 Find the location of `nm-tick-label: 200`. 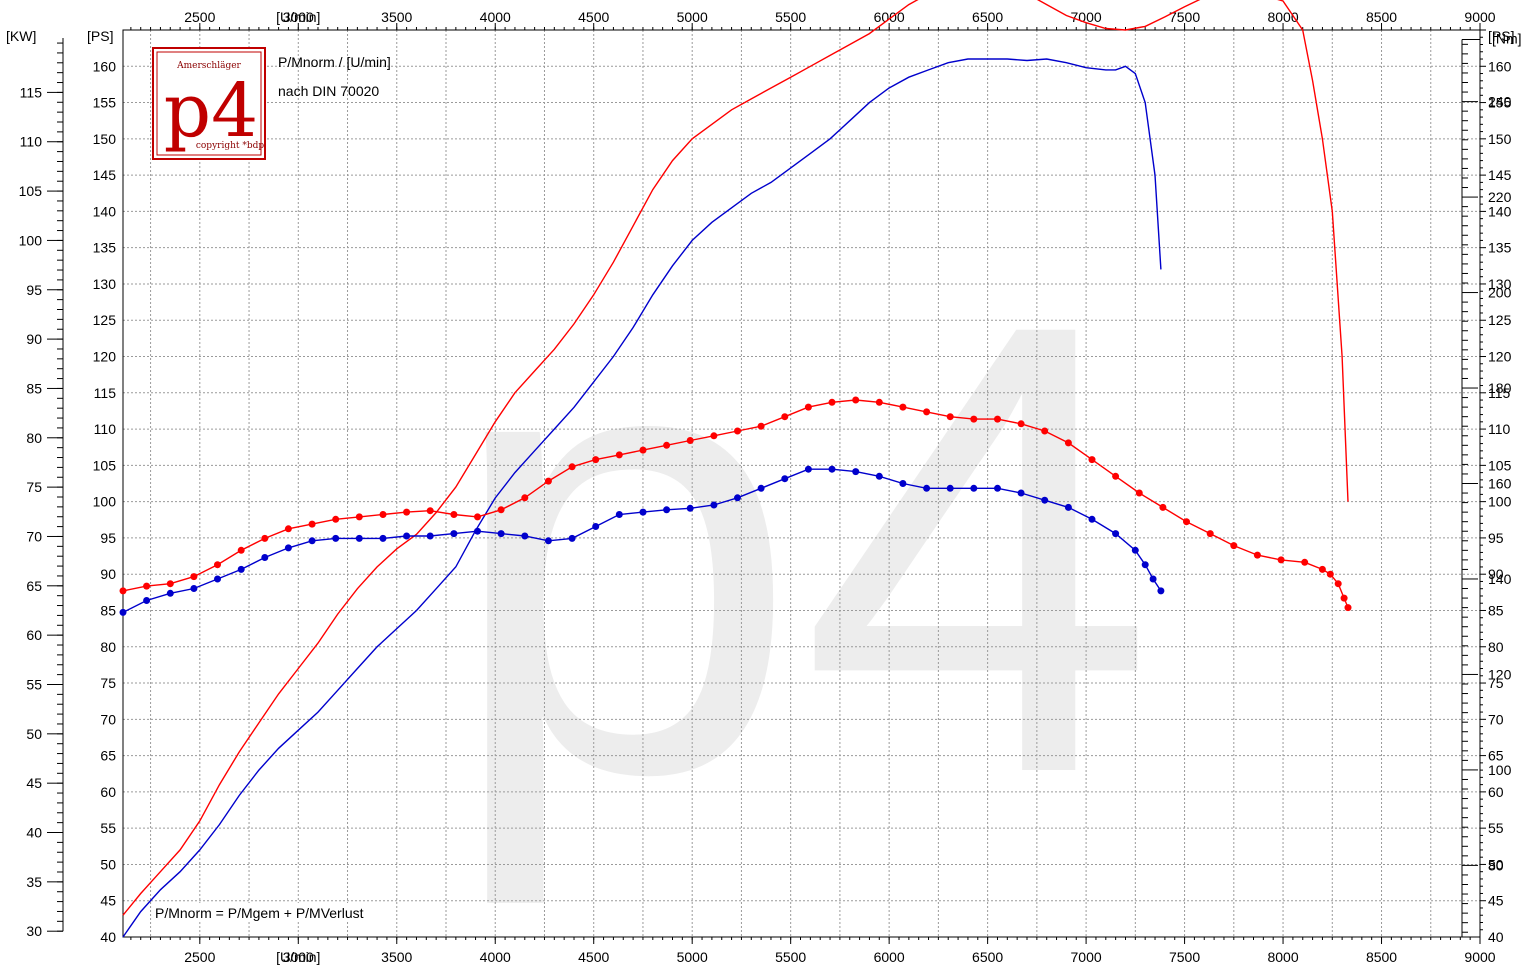

nm-tick-label: 200 is located at coordinates (1500, 293).